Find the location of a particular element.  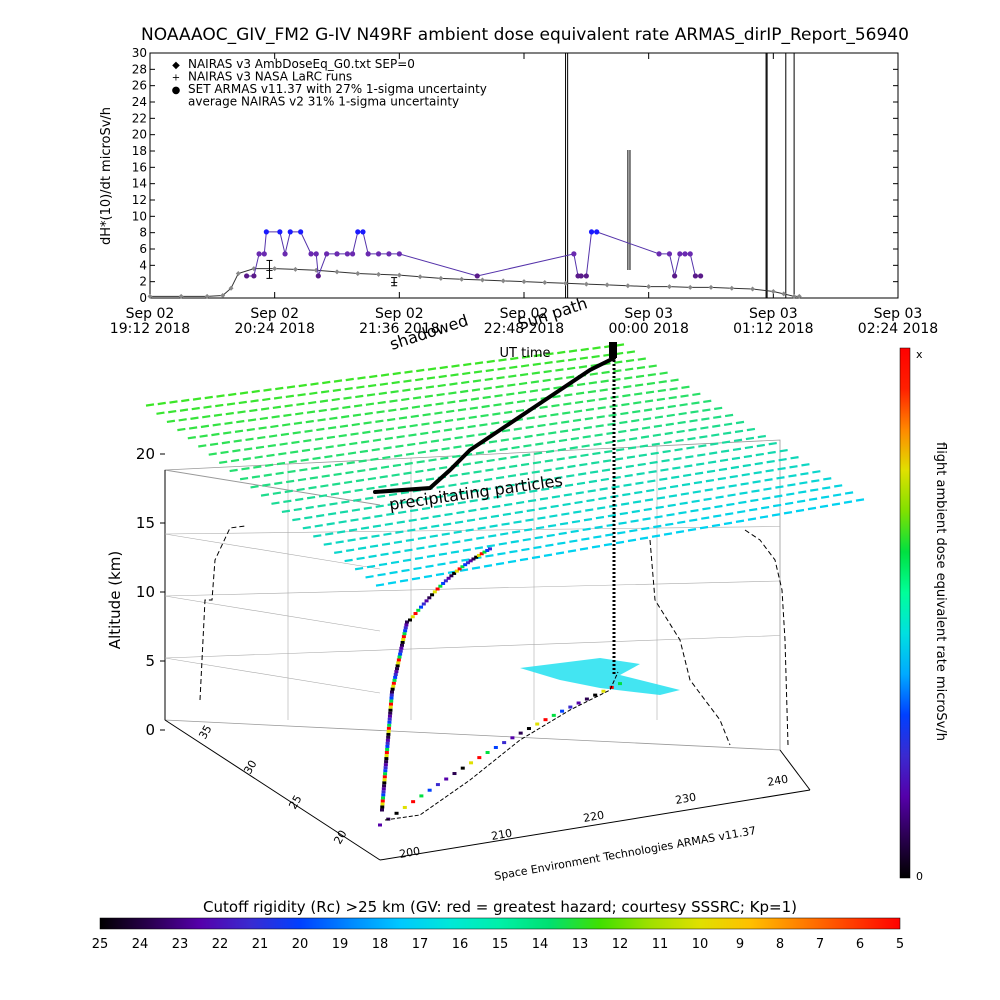

y-tick-label: 28 is located at coordinates (139, 69).